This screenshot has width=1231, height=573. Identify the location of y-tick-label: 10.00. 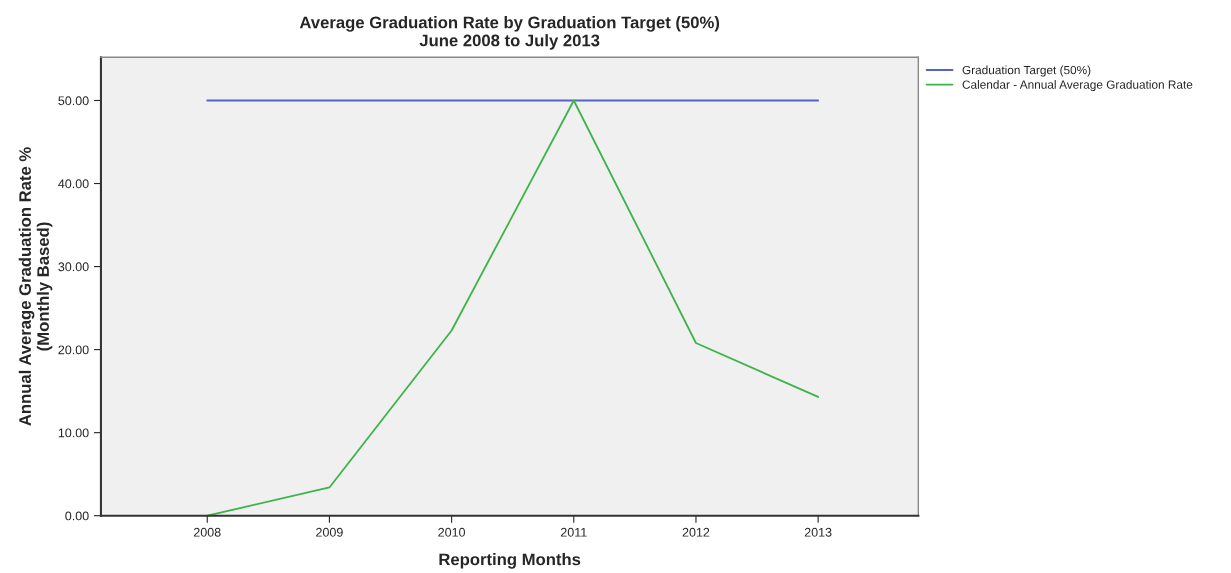
(73, 433).